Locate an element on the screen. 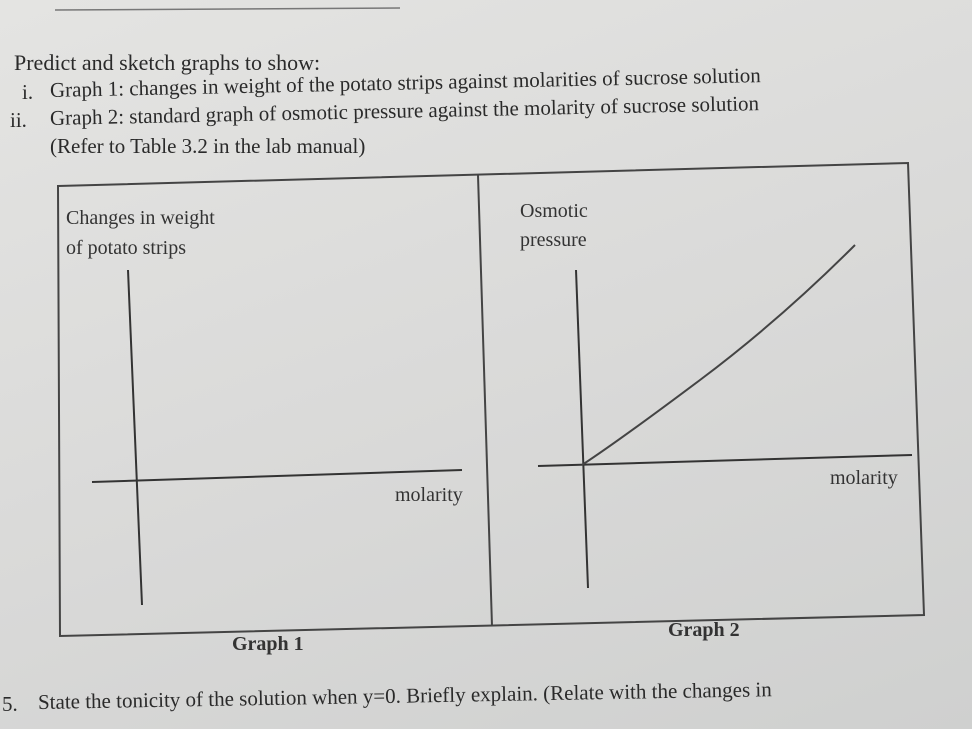  question-number: 5. is located at coordinates (10, 704).